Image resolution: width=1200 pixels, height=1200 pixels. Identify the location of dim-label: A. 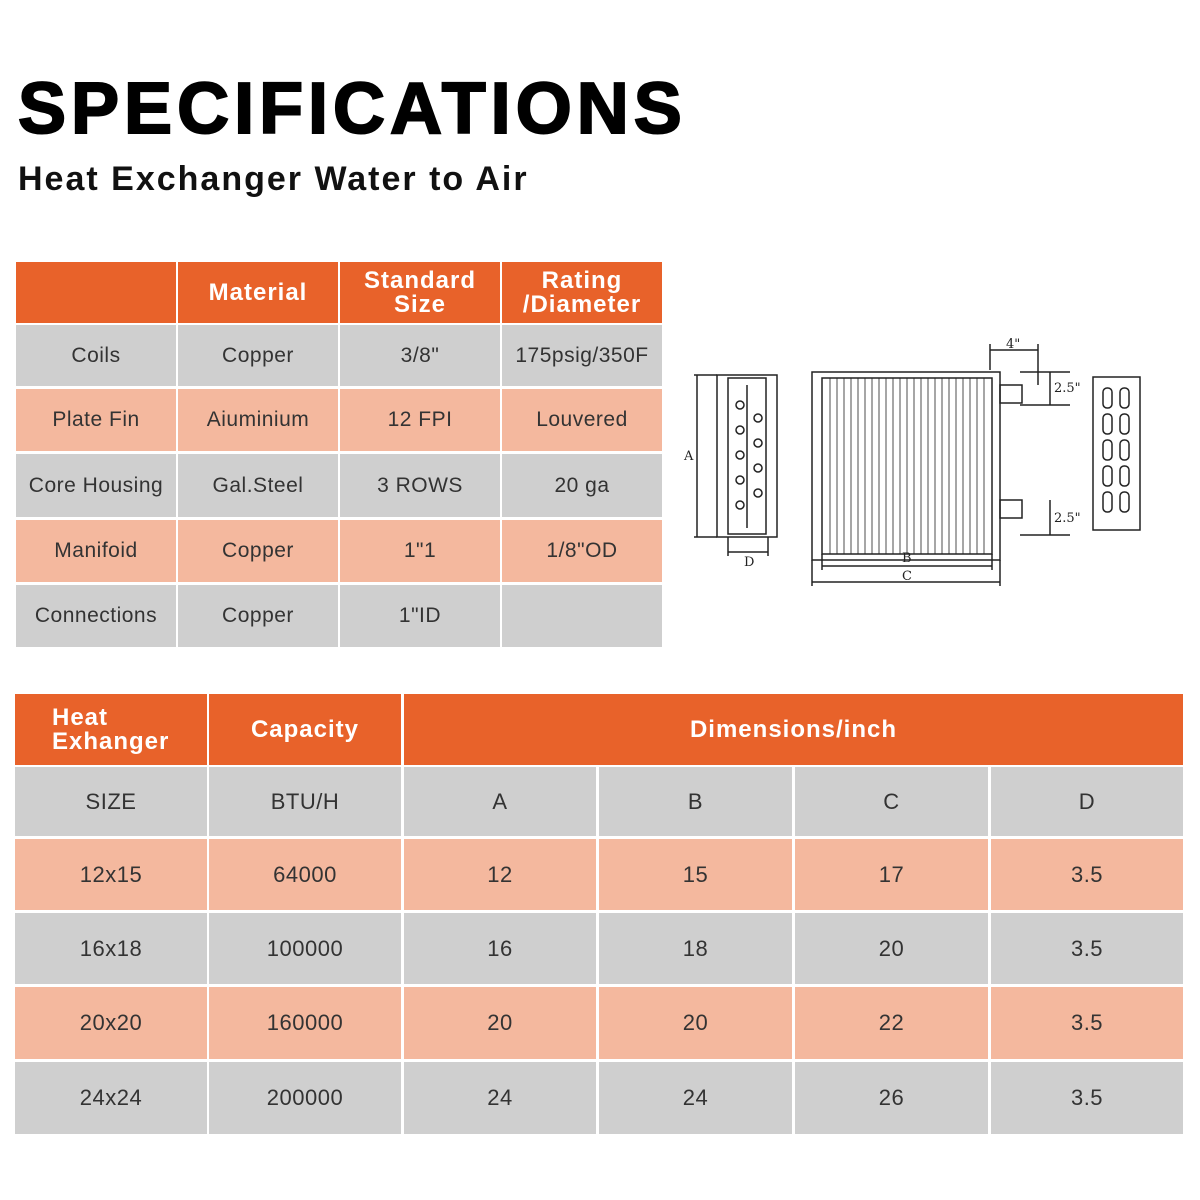
(688, 456).